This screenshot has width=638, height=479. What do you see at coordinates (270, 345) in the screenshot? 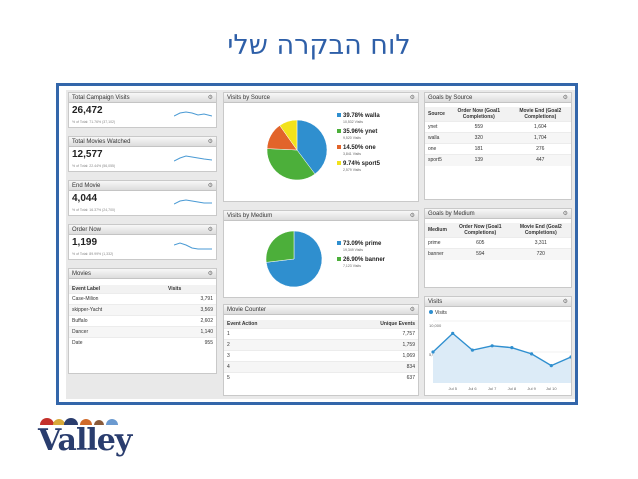
I see `table-cell: 2` at bounding box center [270, 345].